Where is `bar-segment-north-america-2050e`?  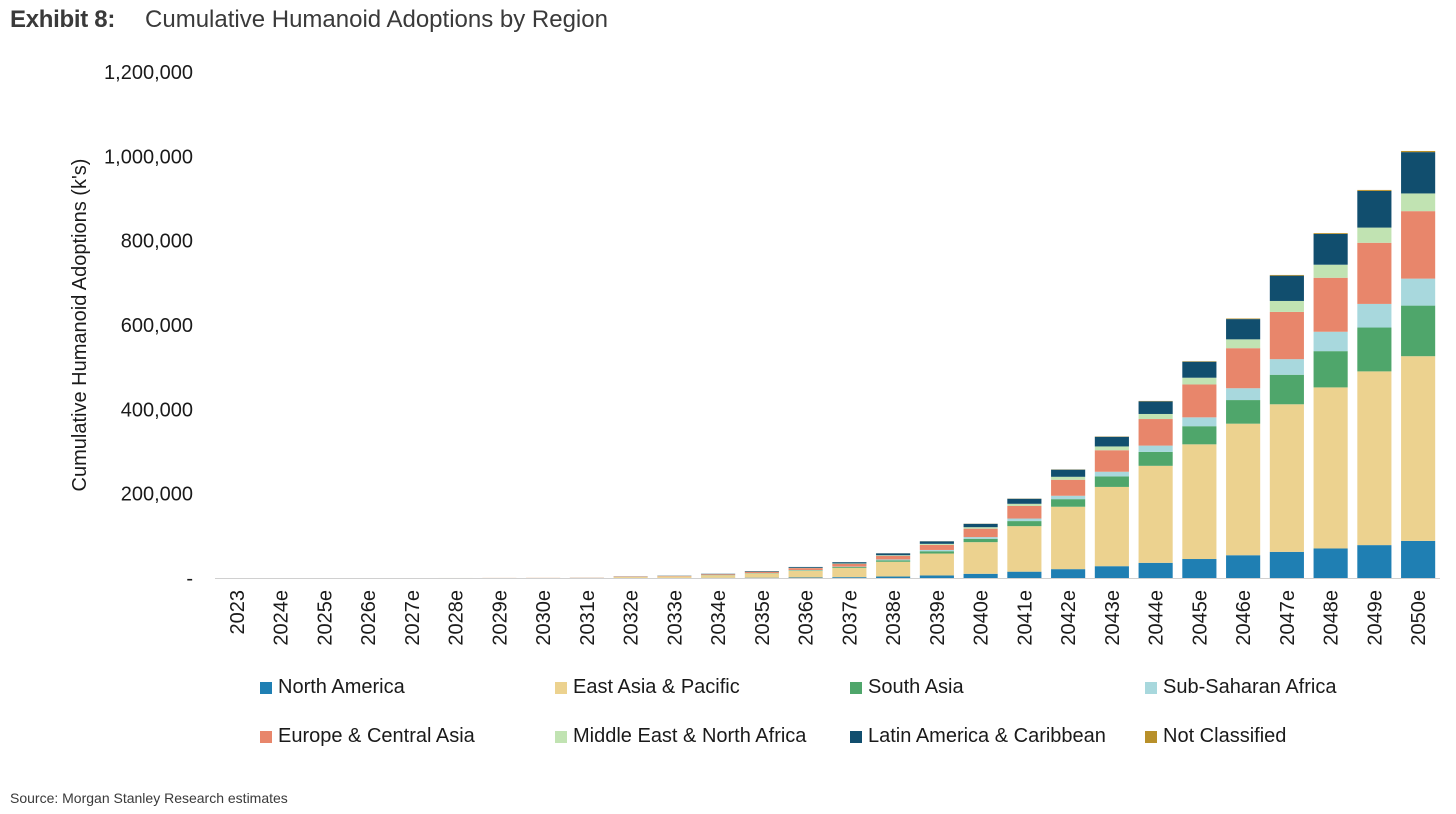
bar-segment-north-america-2050e is located at coordinates (1418, 559).